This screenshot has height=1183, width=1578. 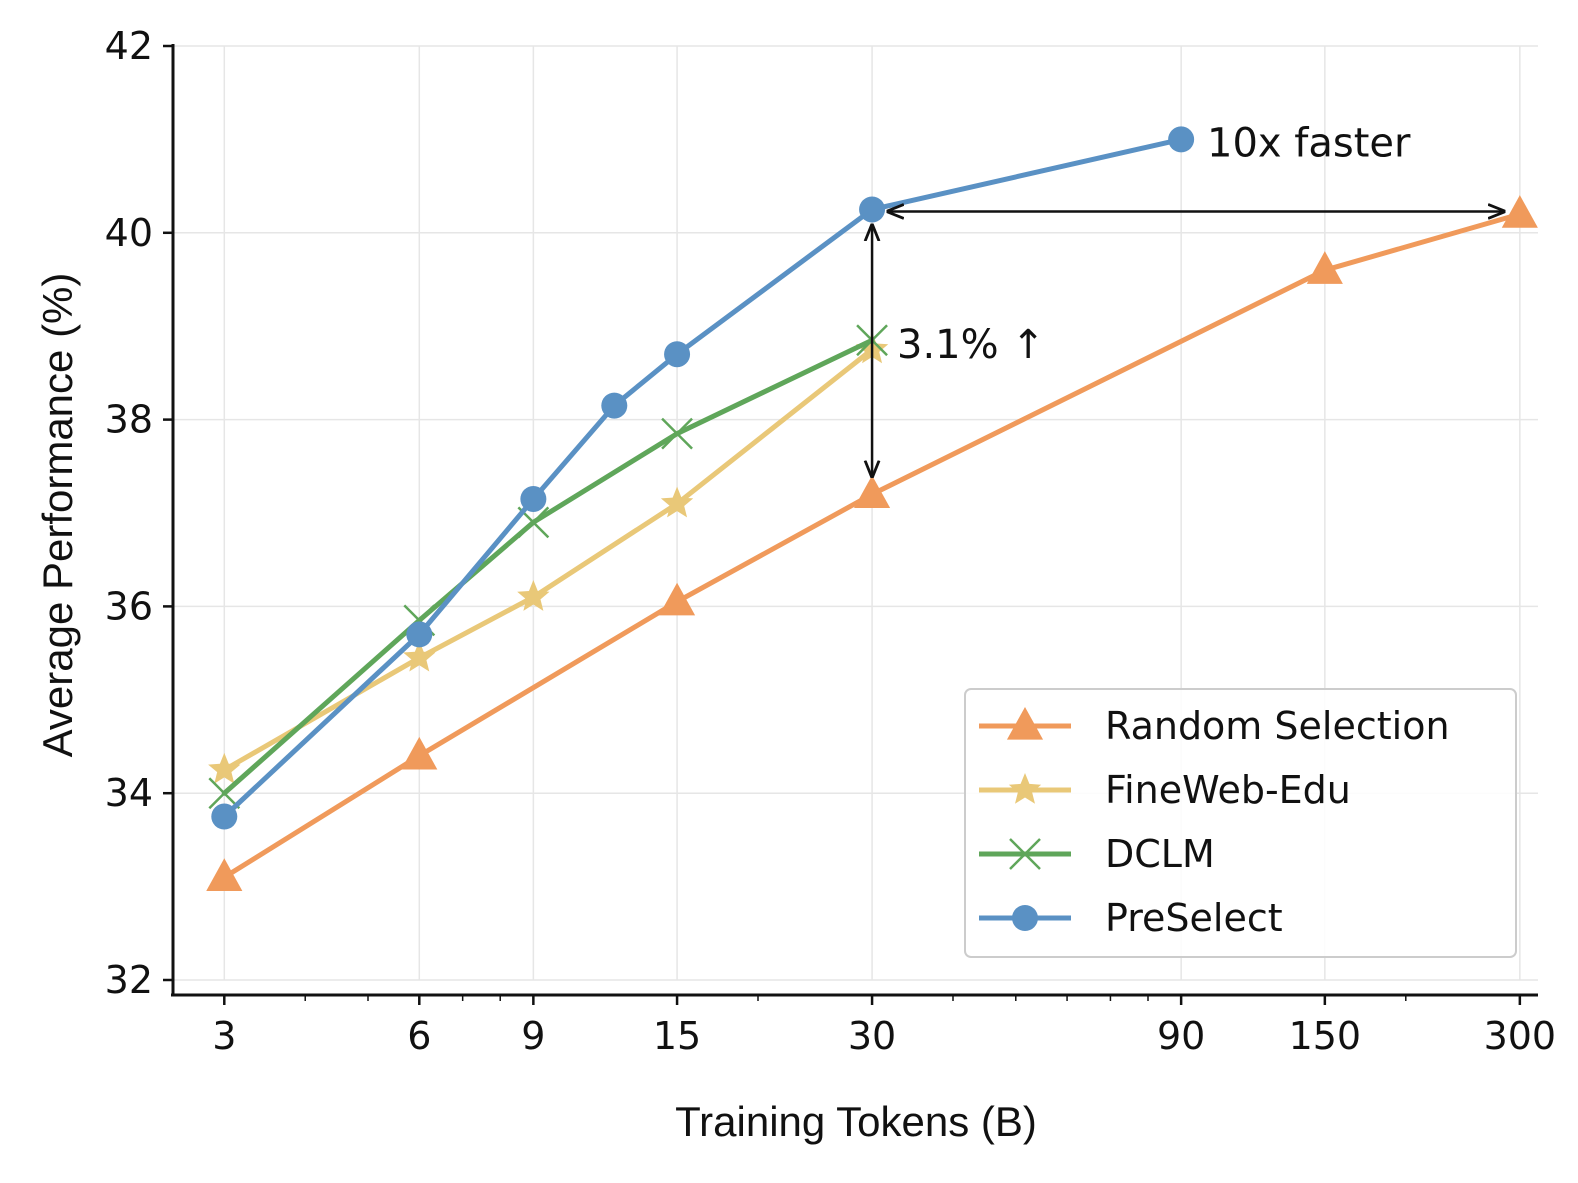 I want to click on y-tick-label: 32, so click(x=129, y=980).